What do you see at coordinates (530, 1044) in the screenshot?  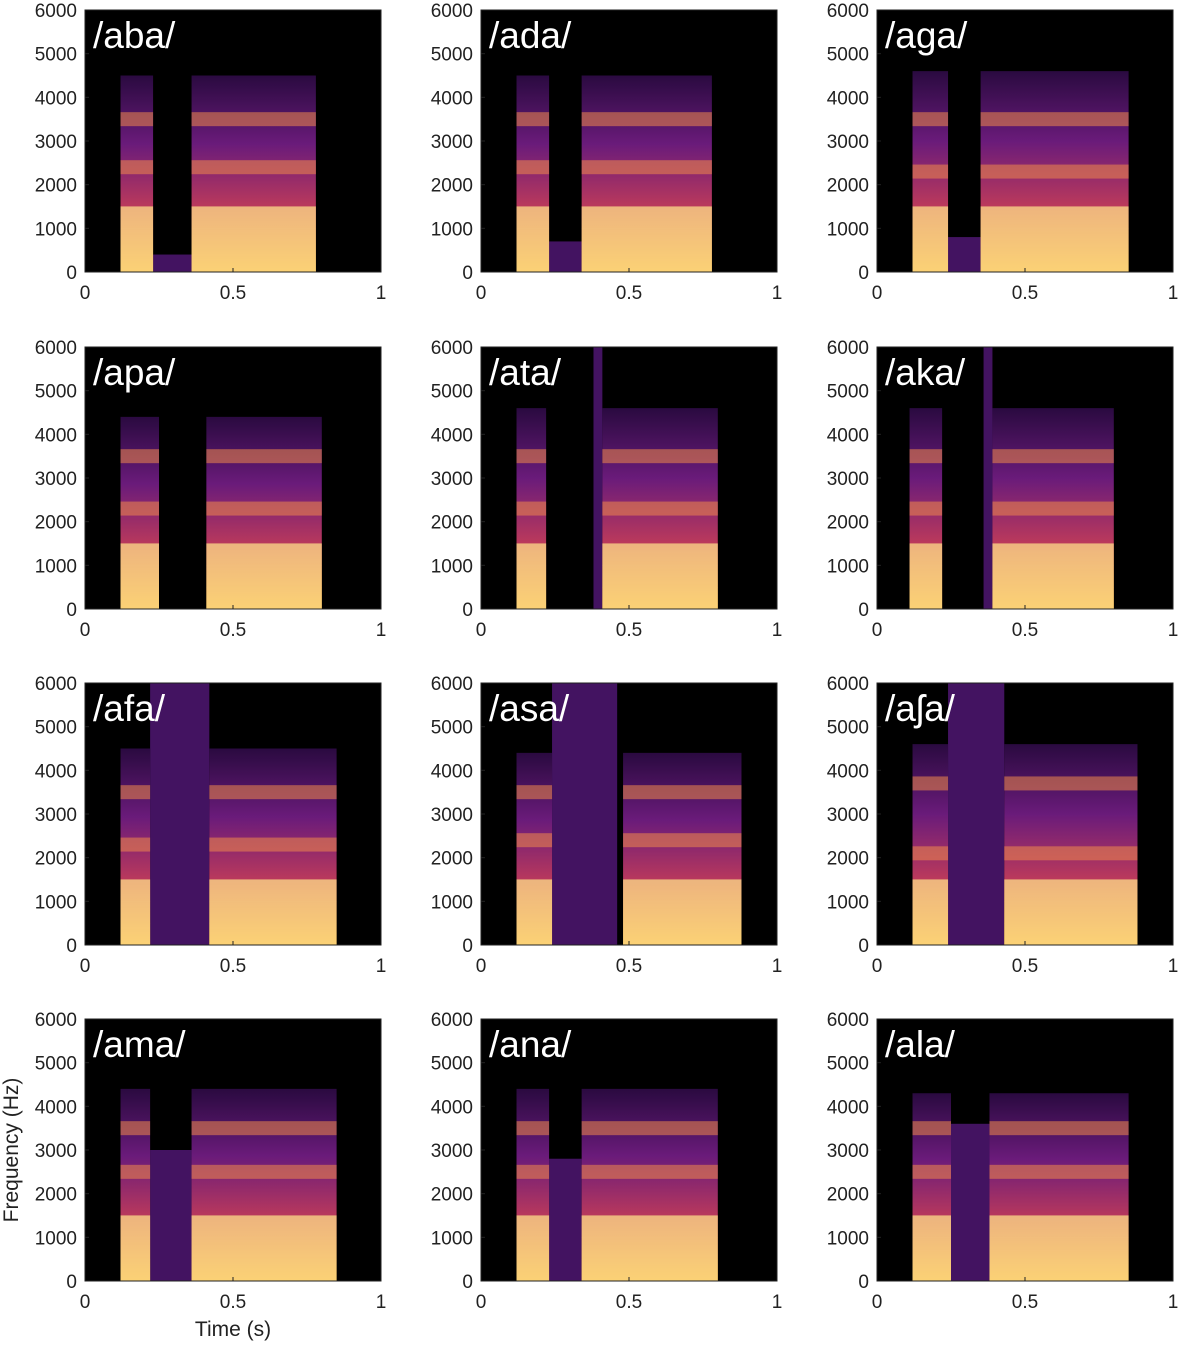 I see `panel-title: /ana/` at bounding box center [530, 1044].